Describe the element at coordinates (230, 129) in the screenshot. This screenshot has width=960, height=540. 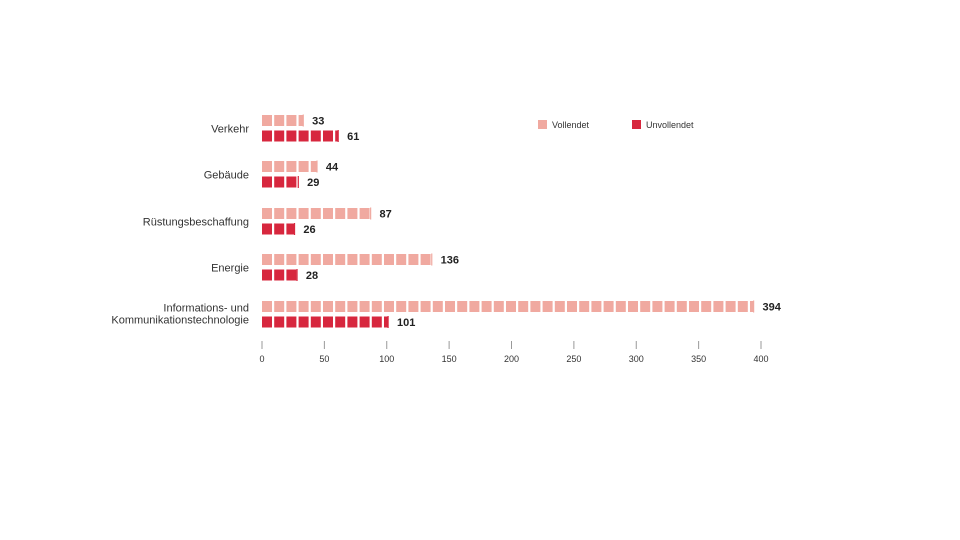
I see `category-label: Verkehr` at that location.